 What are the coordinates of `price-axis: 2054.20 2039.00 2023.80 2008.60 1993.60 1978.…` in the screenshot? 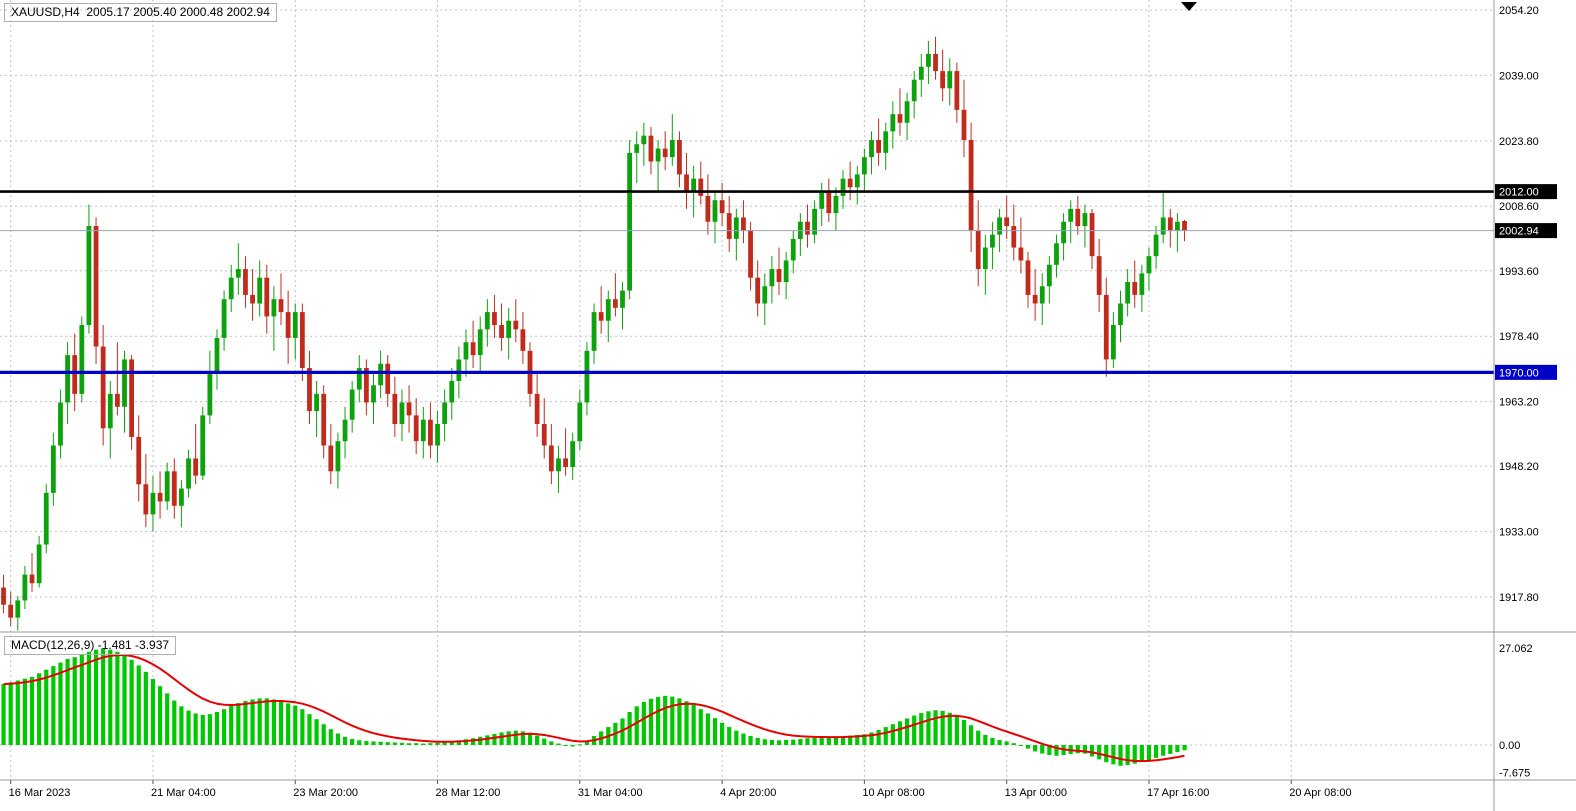 It's located at (1526, 304).